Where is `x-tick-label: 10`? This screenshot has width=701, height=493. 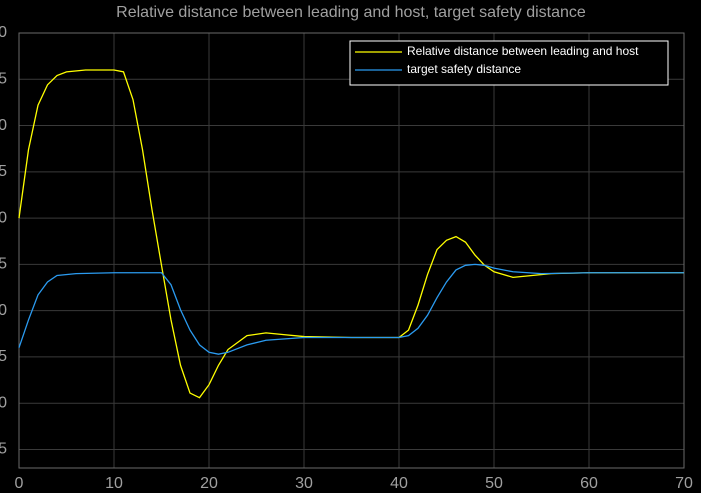 x-tick-label: 10 is located at coordinates (114, 483).